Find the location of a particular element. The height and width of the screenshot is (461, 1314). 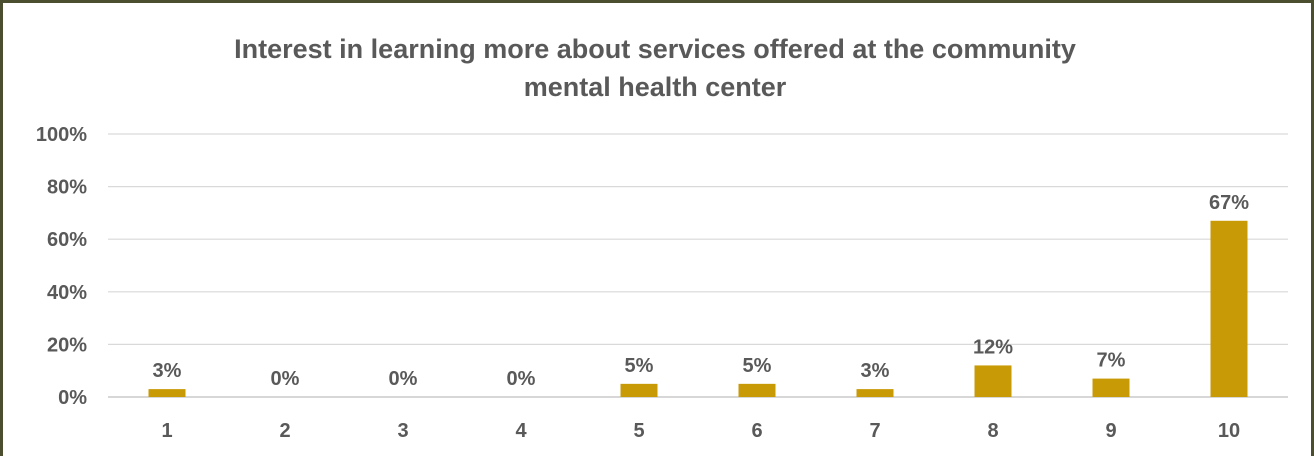

x-tick-label: 3 is located at coordinates (402, 431).